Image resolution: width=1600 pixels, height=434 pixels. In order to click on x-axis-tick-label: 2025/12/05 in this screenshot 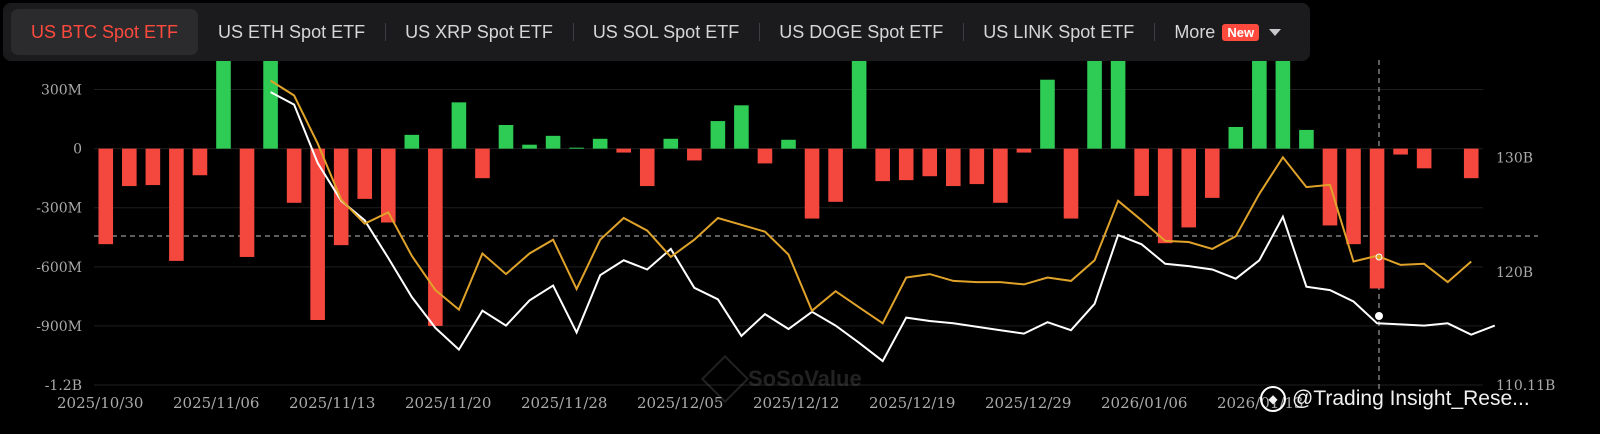, I will do `click(680, 403)`.